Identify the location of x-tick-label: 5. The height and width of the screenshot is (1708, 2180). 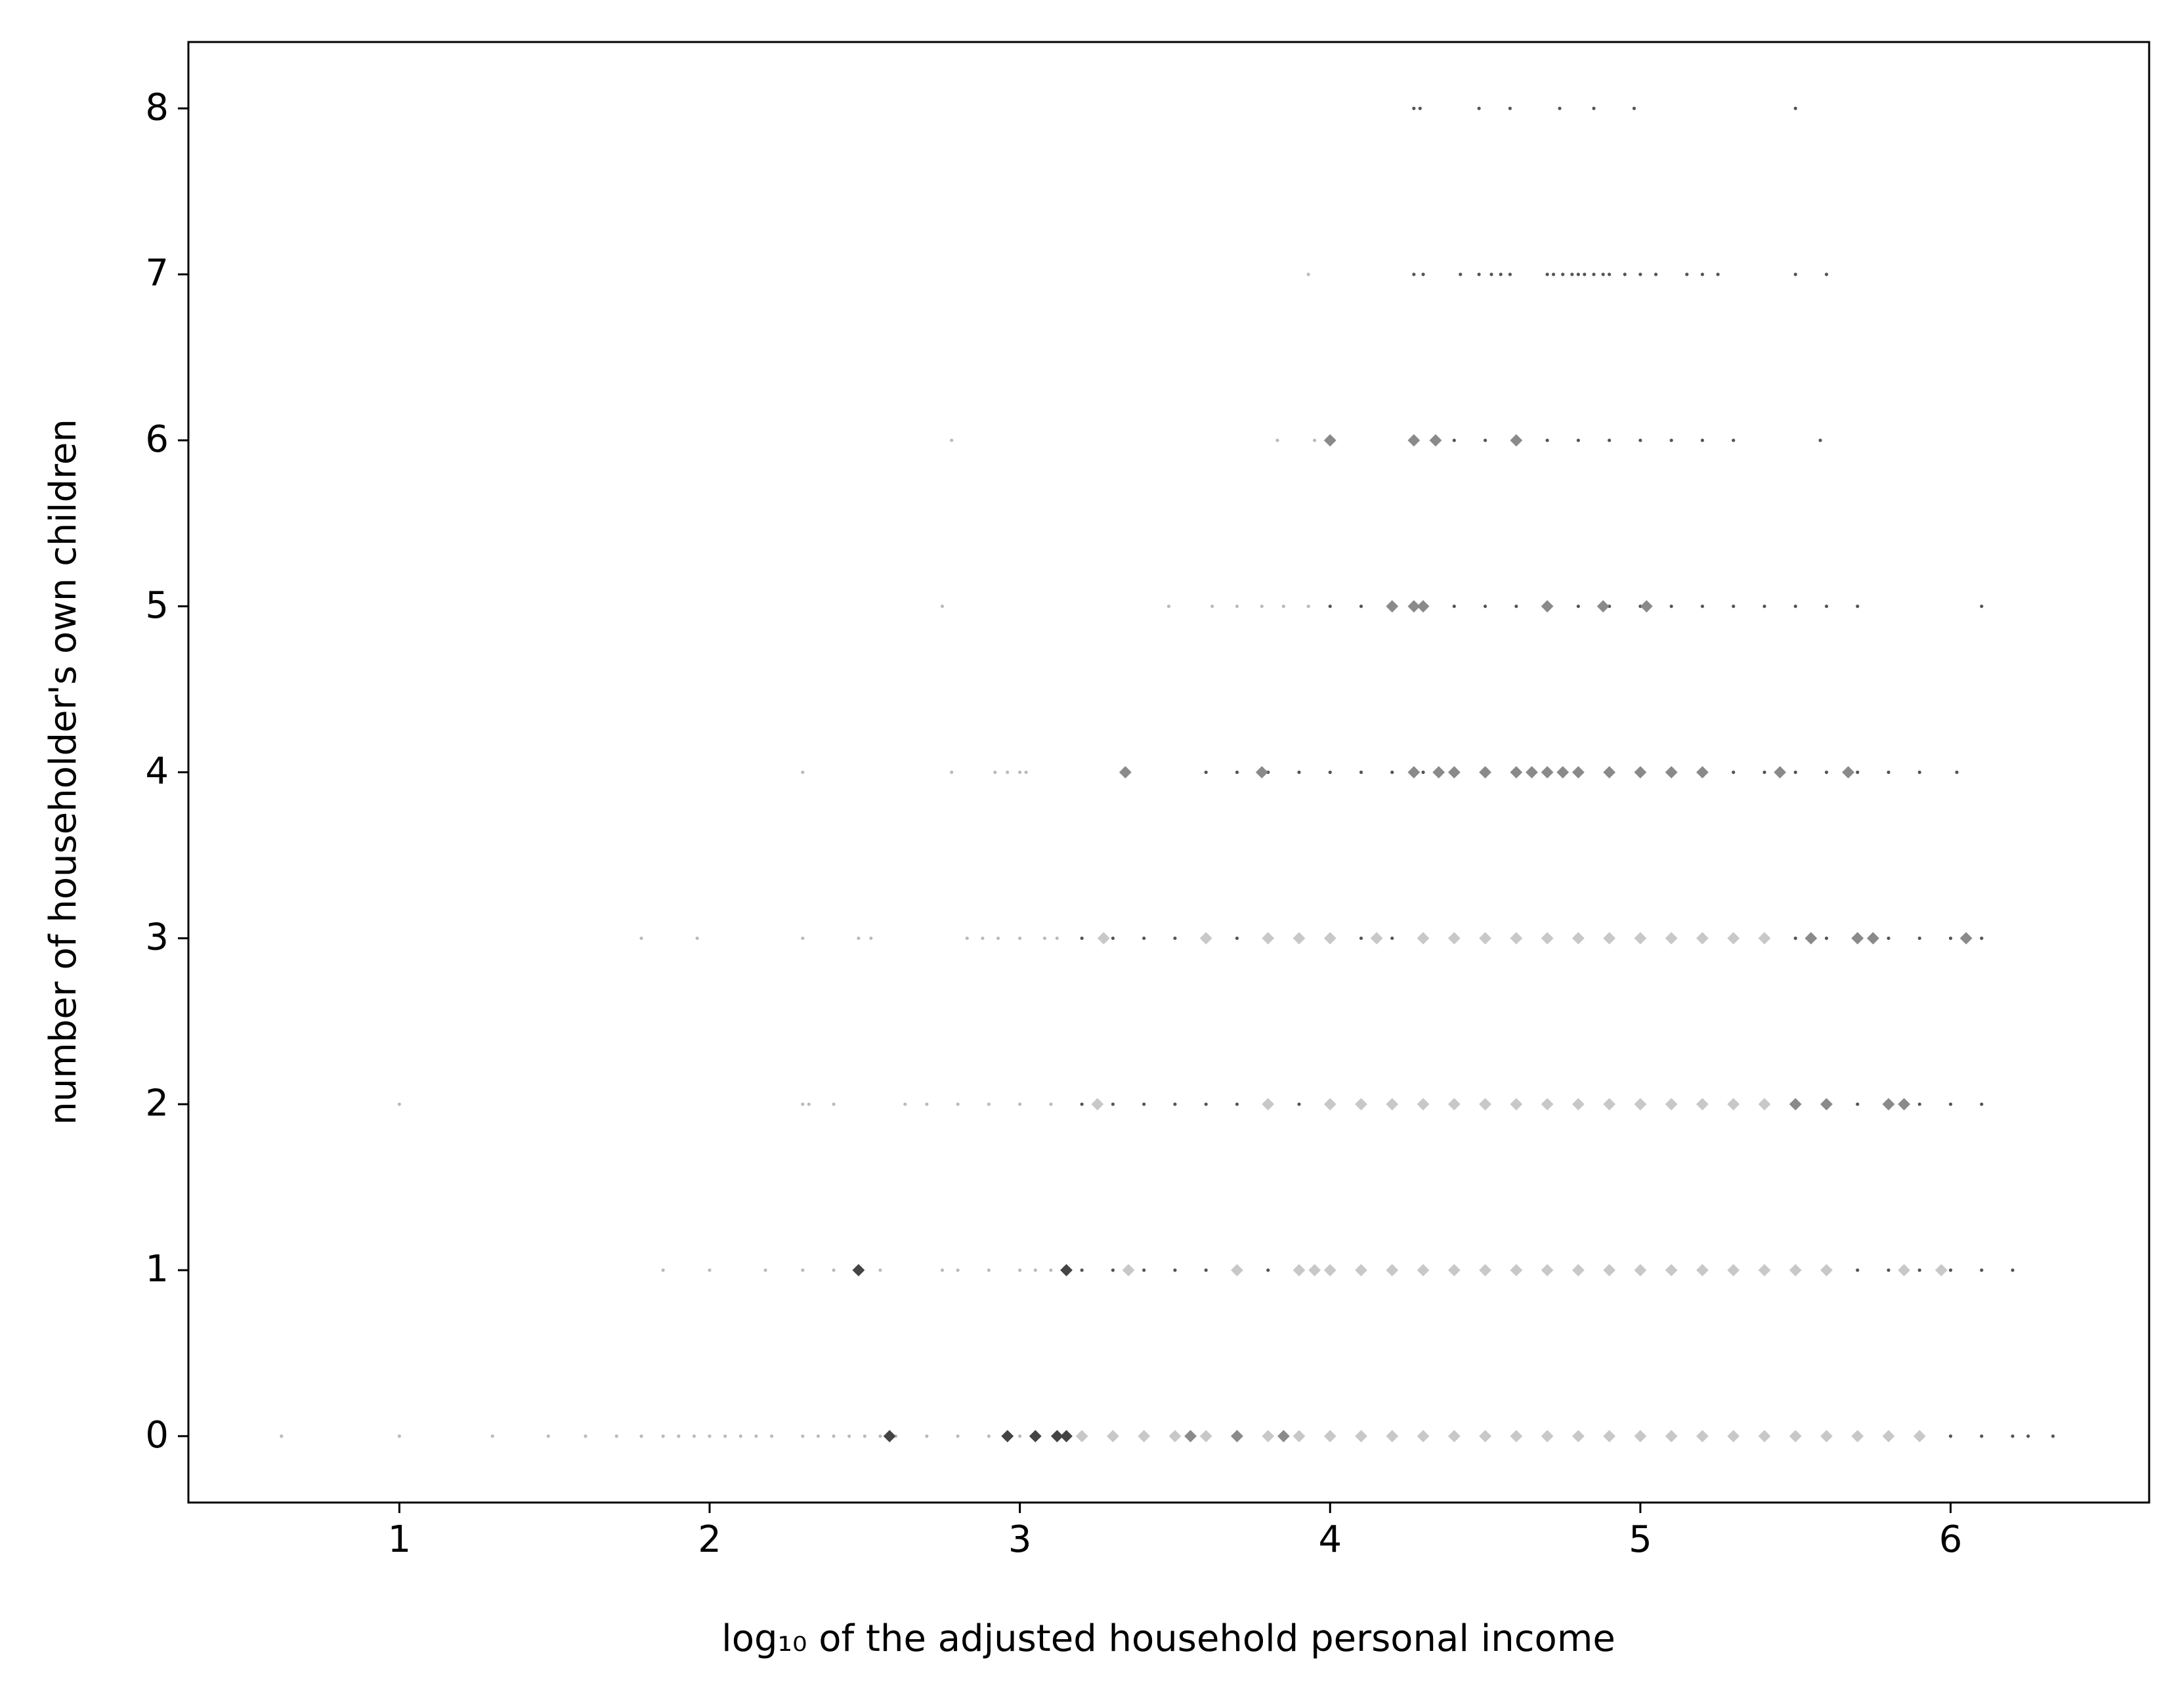
(1640, 1540).